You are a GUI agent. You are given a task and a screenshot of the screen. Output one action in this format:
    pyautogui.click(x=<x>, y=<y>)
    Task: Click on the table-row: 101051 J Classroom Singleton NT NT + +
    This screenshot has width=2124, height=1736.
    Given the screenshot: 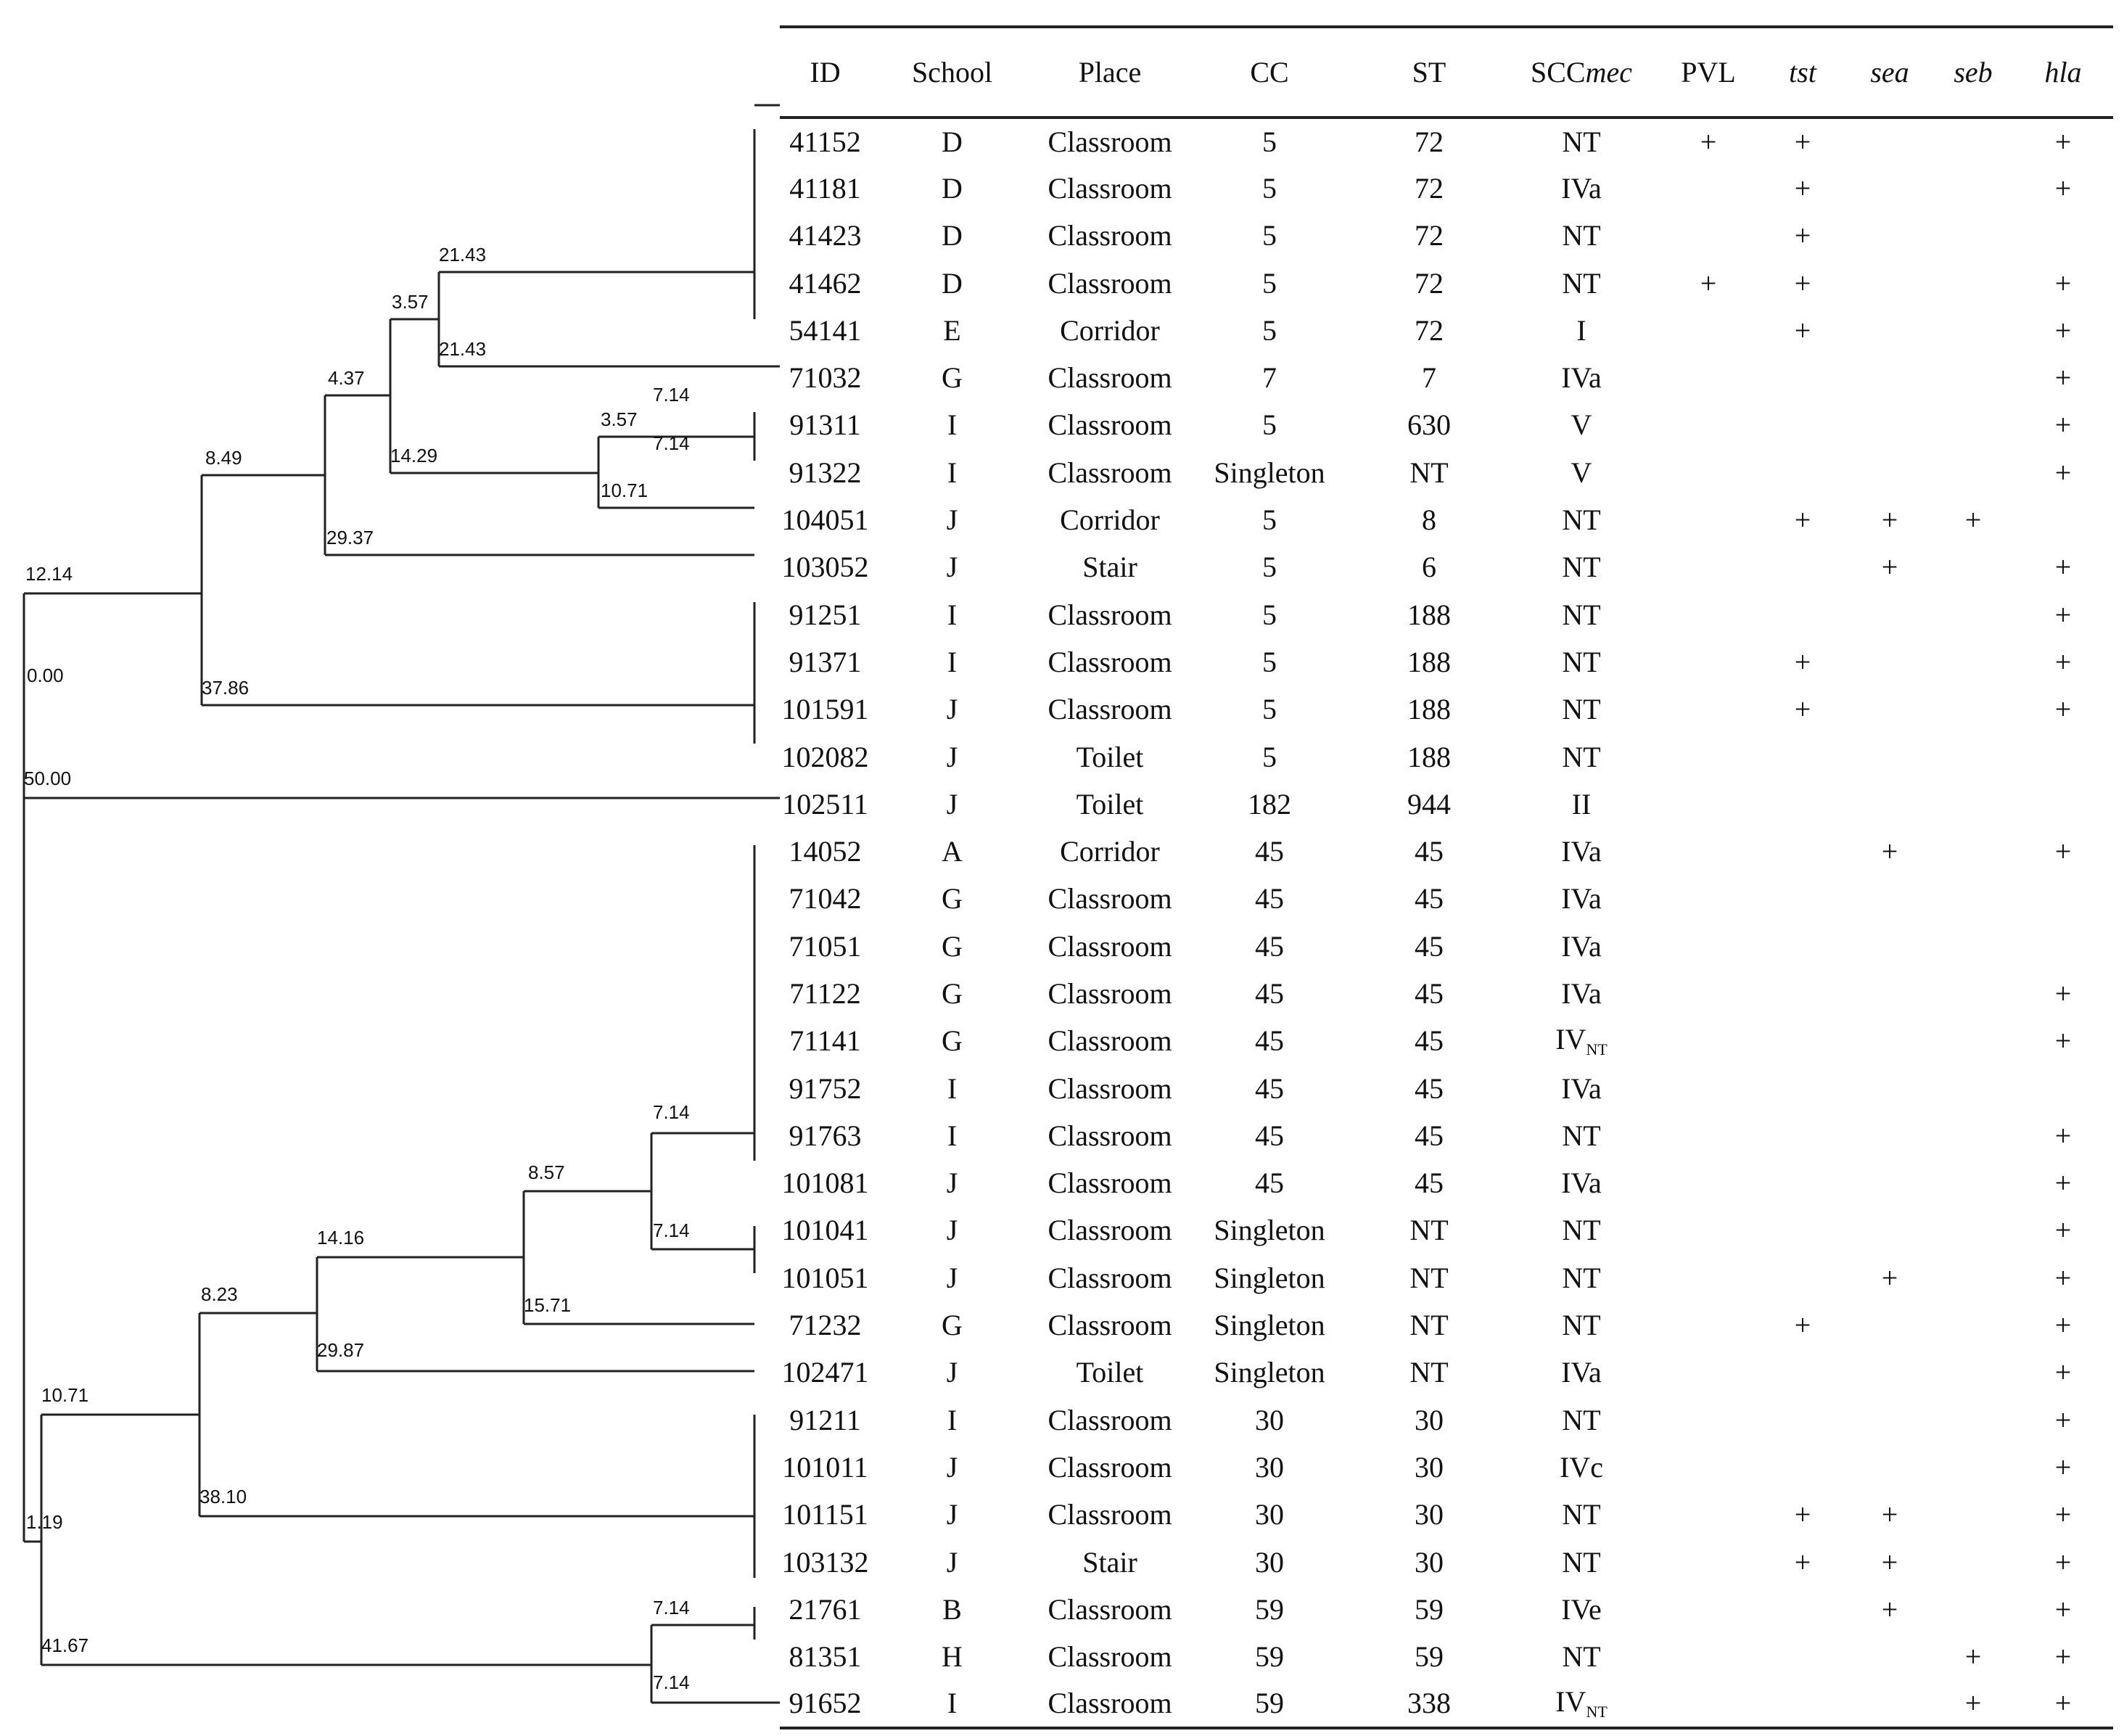 What is the action you would take?
    pyautogui.click(x=1446, y=1277)
    